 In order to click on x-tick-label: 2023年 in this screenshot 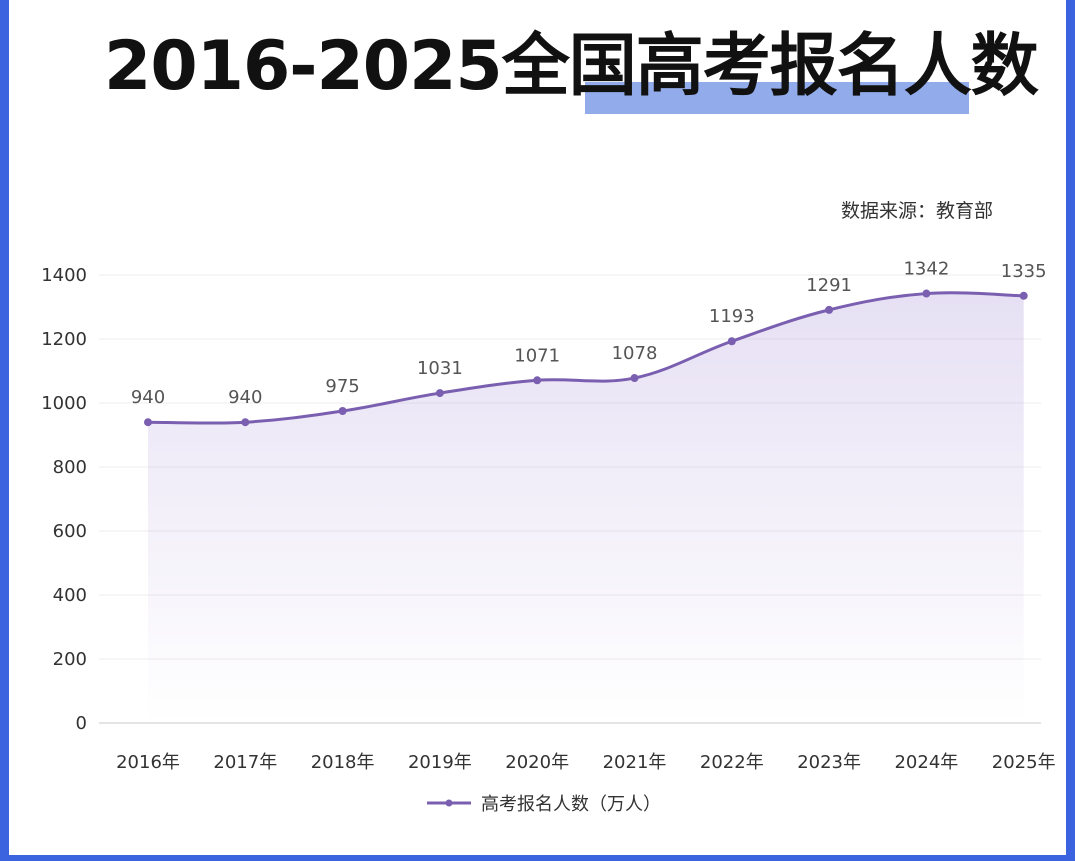, I will do `click(829, 762)`.